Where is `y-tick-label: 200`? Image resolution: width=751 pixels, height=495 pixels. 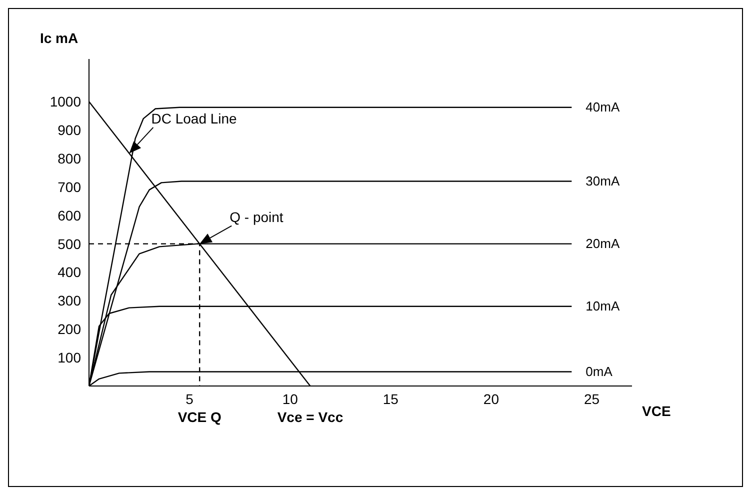
y-tick-label: 200 is located at coordinates (70, 329).